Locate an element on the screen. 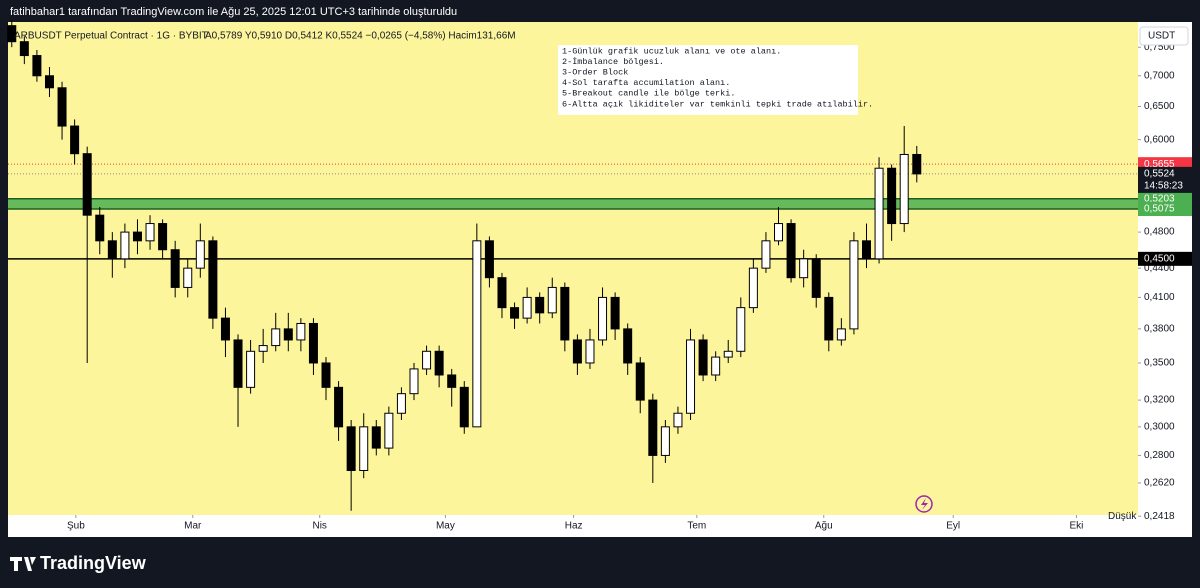  note-line: 4-Sol tarafta accumilation alanı. is located at coordinates (646, 83).